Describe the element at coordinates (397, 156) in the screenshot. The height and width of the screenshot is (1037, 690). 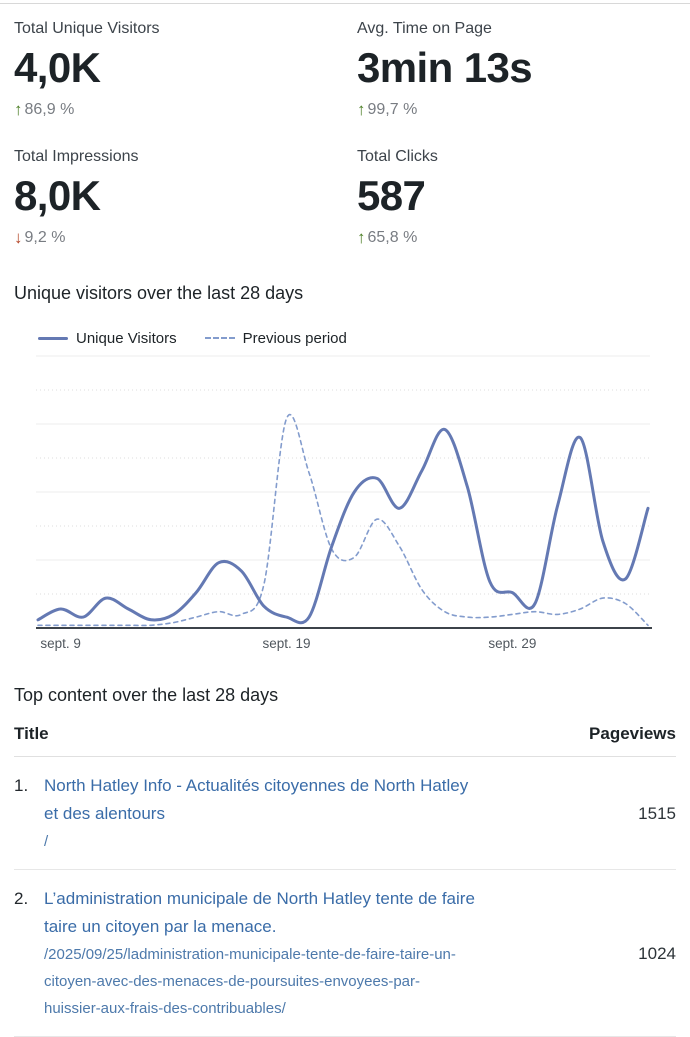
I see `stat-label: Total Clicks` at that location.